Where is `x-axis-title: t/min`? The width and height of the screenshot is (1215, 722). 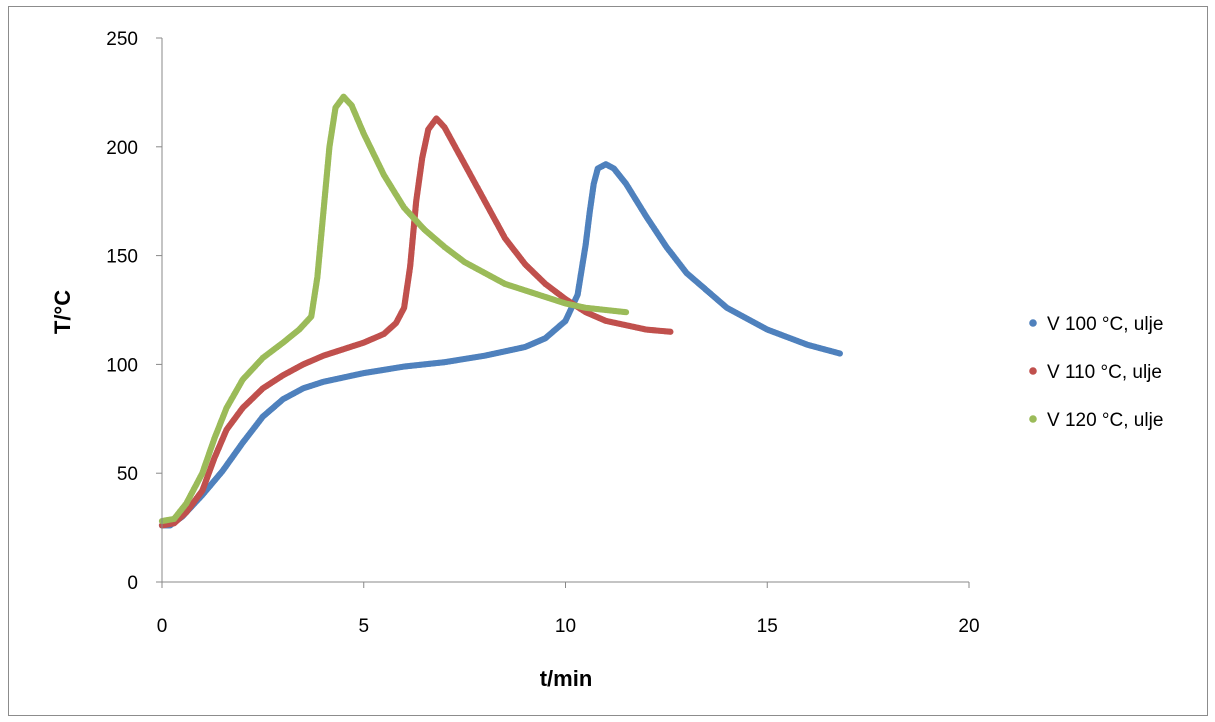 x-axis-title: t/min is located at coordinates (566, 678).